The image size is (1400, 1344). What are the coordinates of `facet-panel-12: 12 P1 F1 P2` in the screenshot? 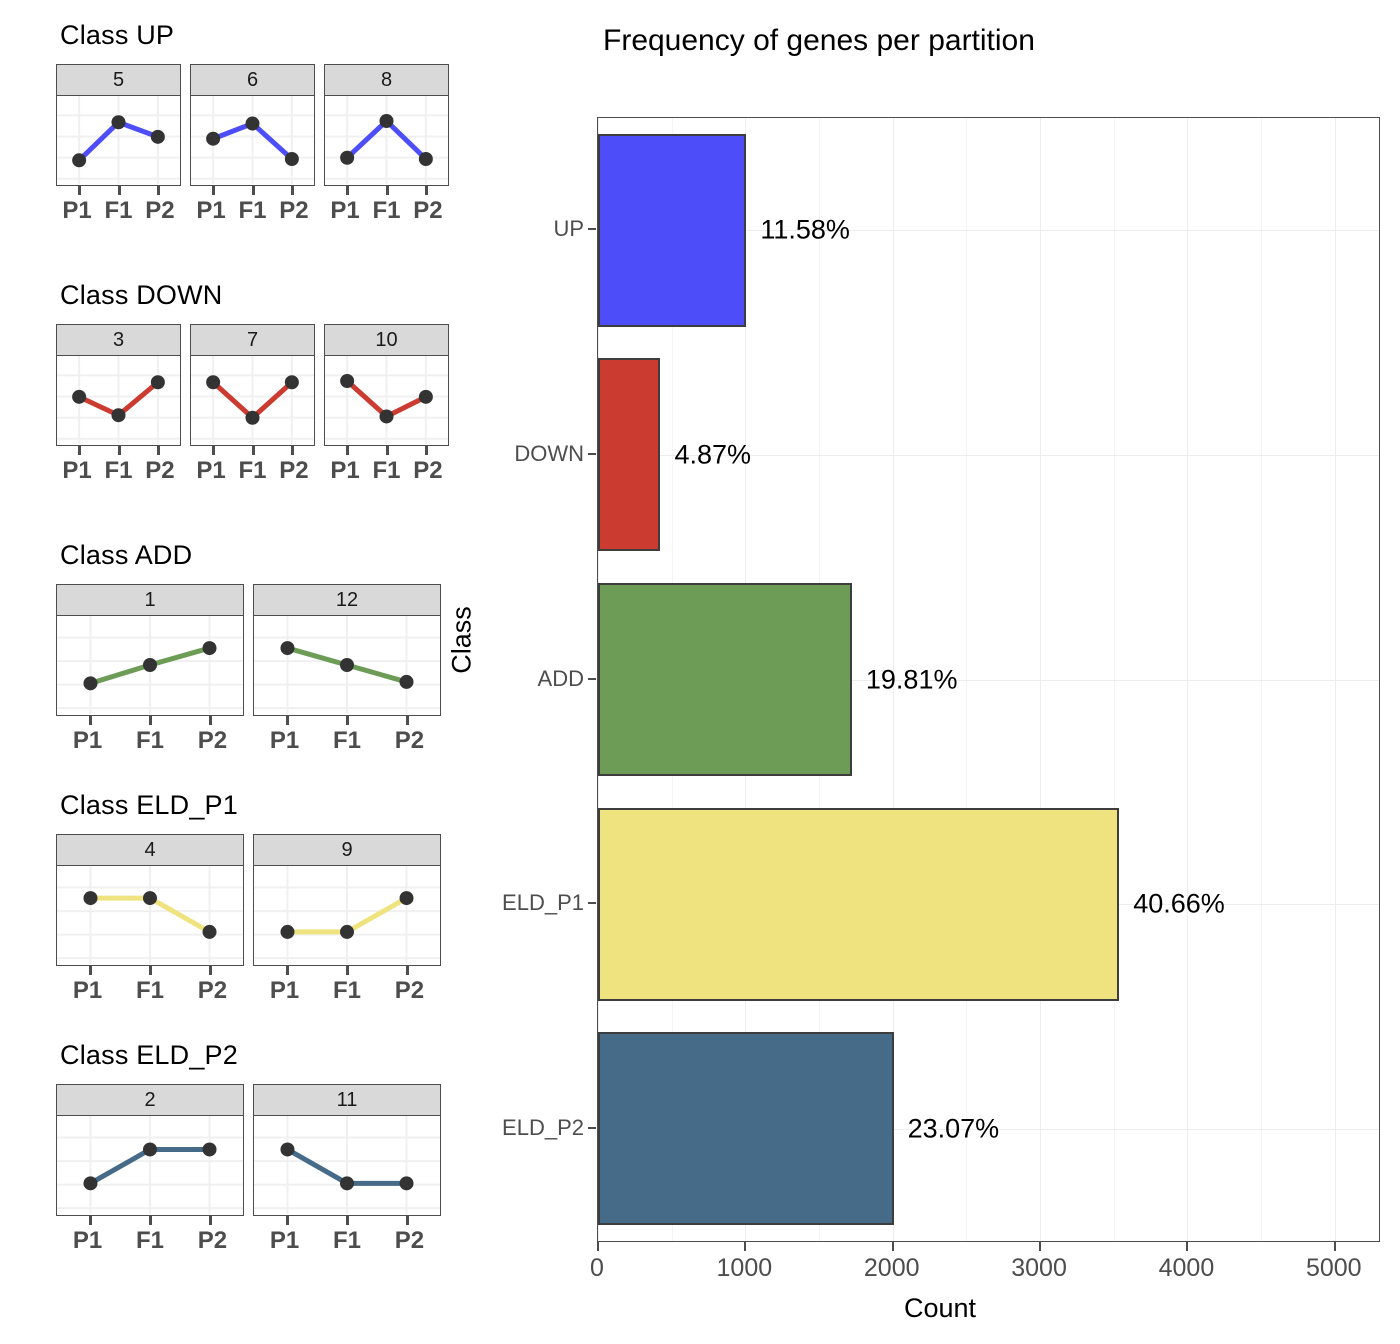 It's located at (347, 669).